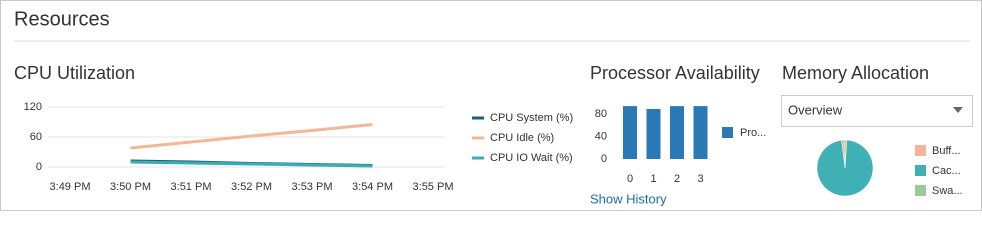  Describe the element at coordinates (62, 19) in the screenshot. I see `panel-title: Resources` at that location.